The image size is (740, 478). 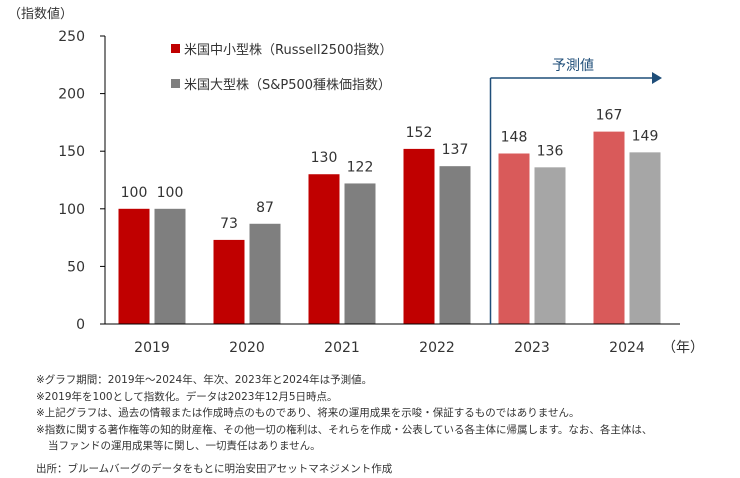 What do you see at coordinates (71, 37) in the screenshot?
I see `y-tick-label: 250` at bounding box center [71, 37].